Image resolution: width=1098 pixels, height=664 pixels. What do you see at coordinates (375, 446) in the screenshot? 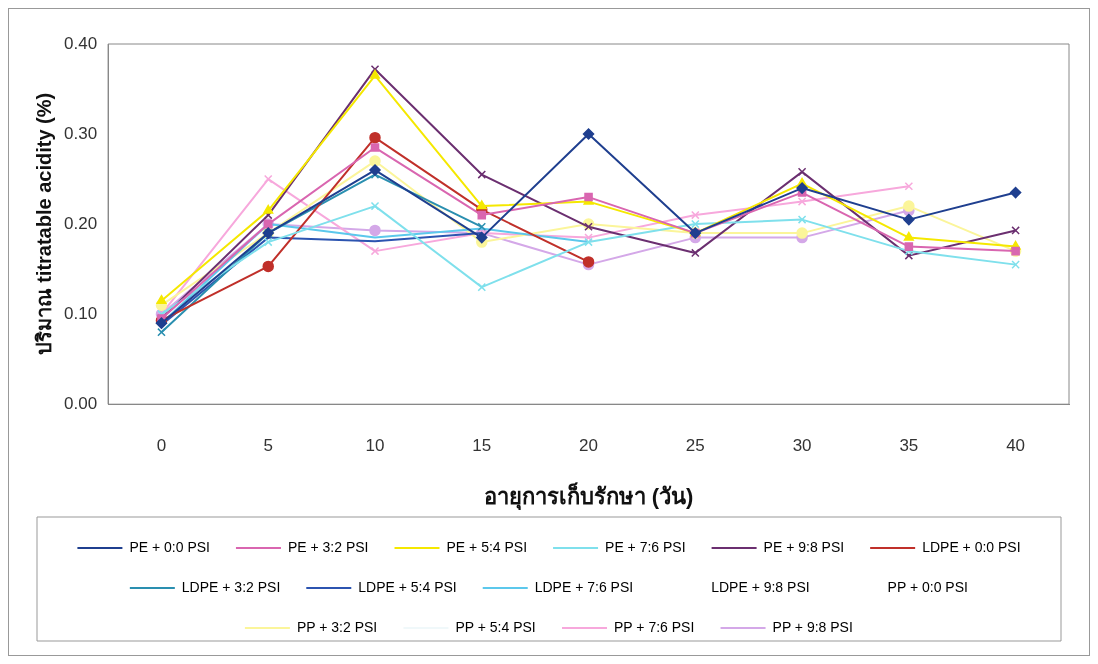
I see `x-tick-label: 10` at bounding box center [375, 446].